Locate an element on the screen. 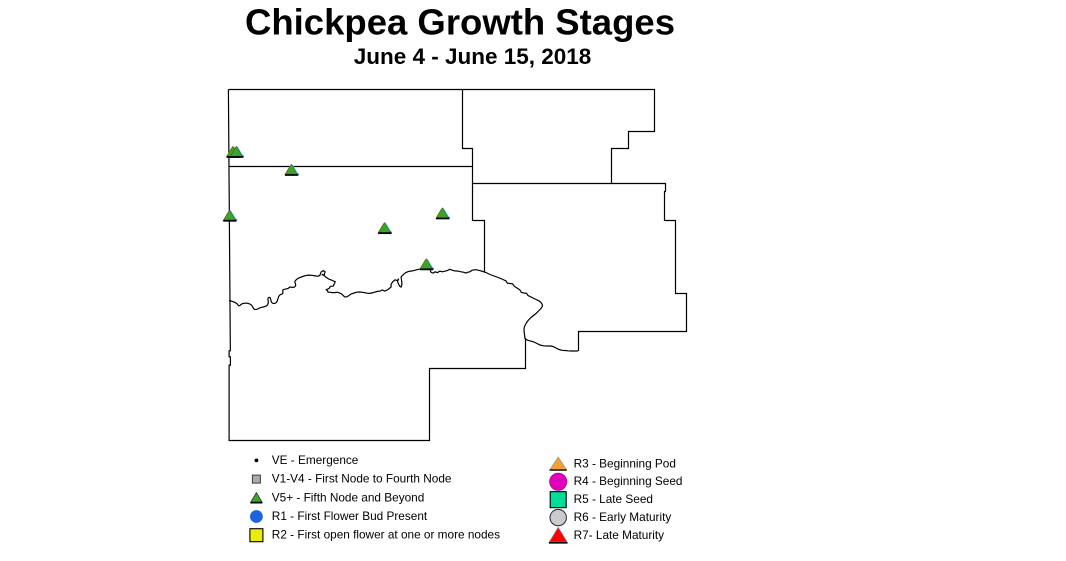 The height and width of the screenshot is (561, 1066). svg-text: June 4 - June 15, 2018 is located at coordinates (473, 56).